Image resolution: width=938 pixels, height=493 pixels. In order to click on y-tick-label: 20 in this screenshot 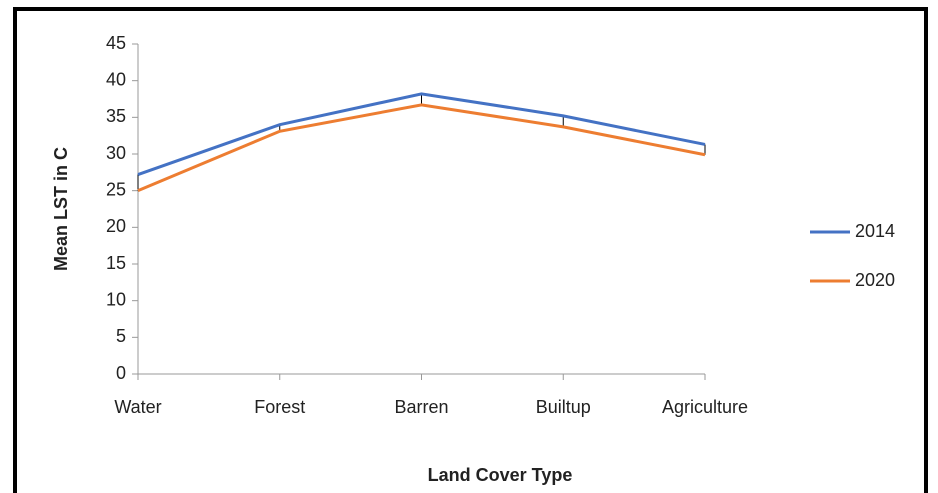, I will do `click(116, 226)`.